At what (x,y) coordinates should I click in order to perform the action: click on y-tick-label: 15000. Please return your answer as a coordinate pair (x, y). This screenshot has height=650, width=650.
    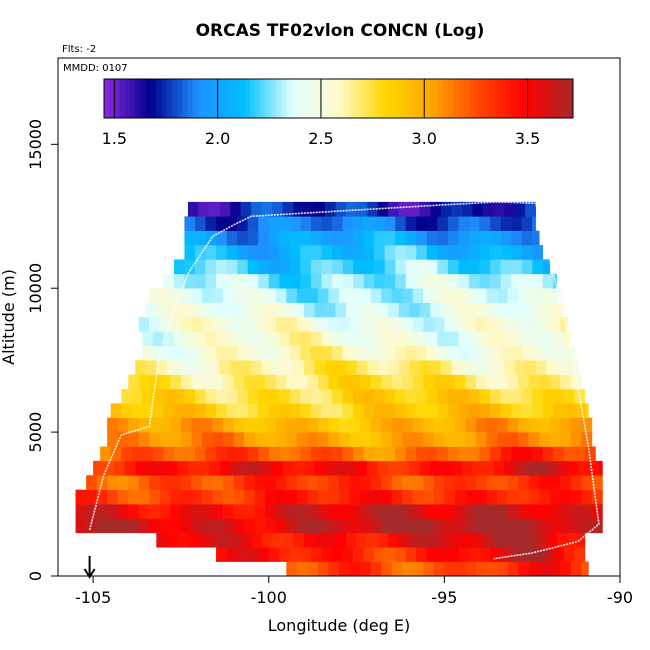
    Looking at the image, I should click on (35, 144).